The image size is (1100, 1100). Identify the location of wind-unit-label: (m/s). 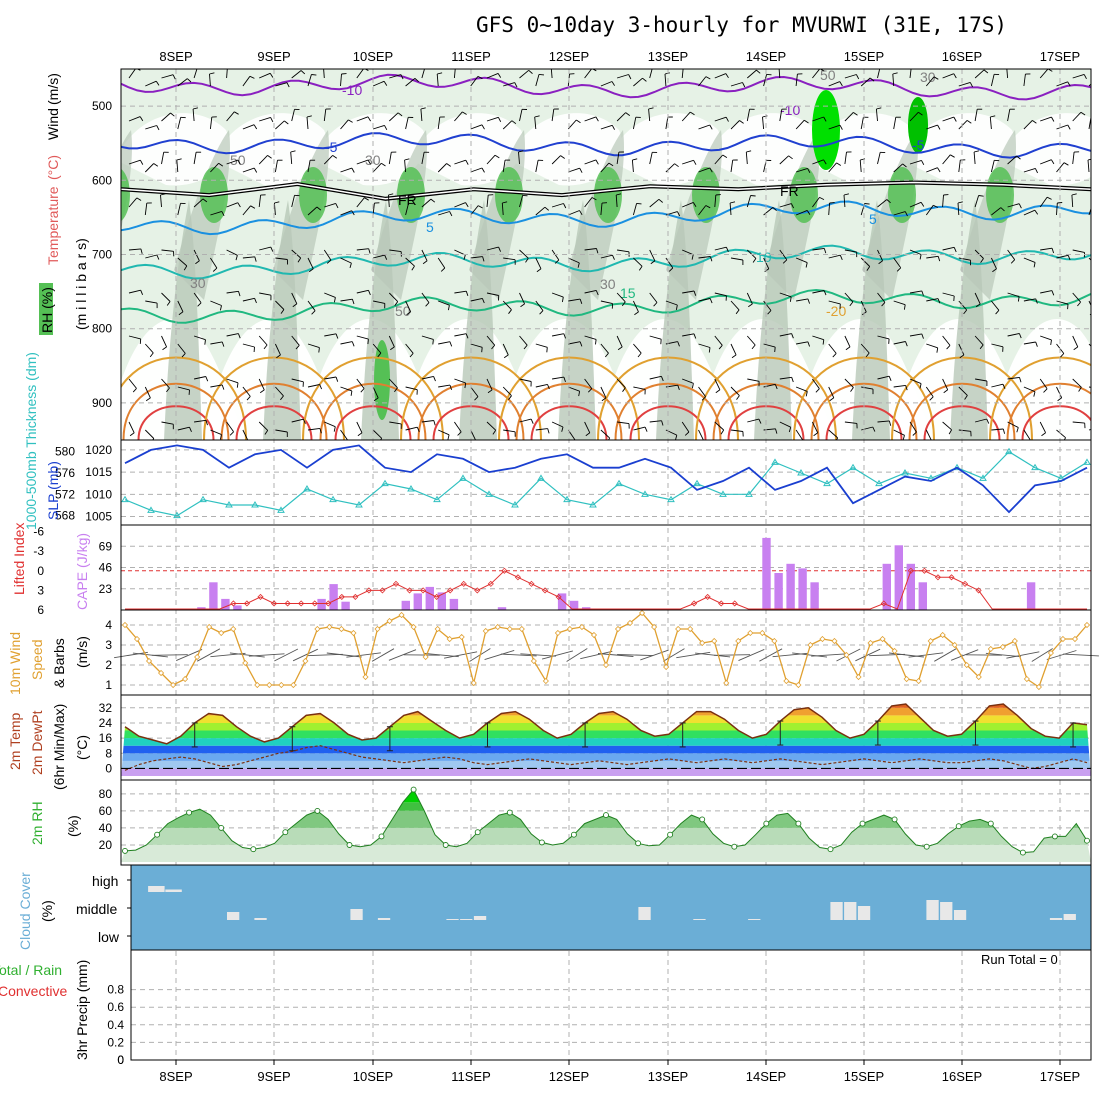
(82, 652).